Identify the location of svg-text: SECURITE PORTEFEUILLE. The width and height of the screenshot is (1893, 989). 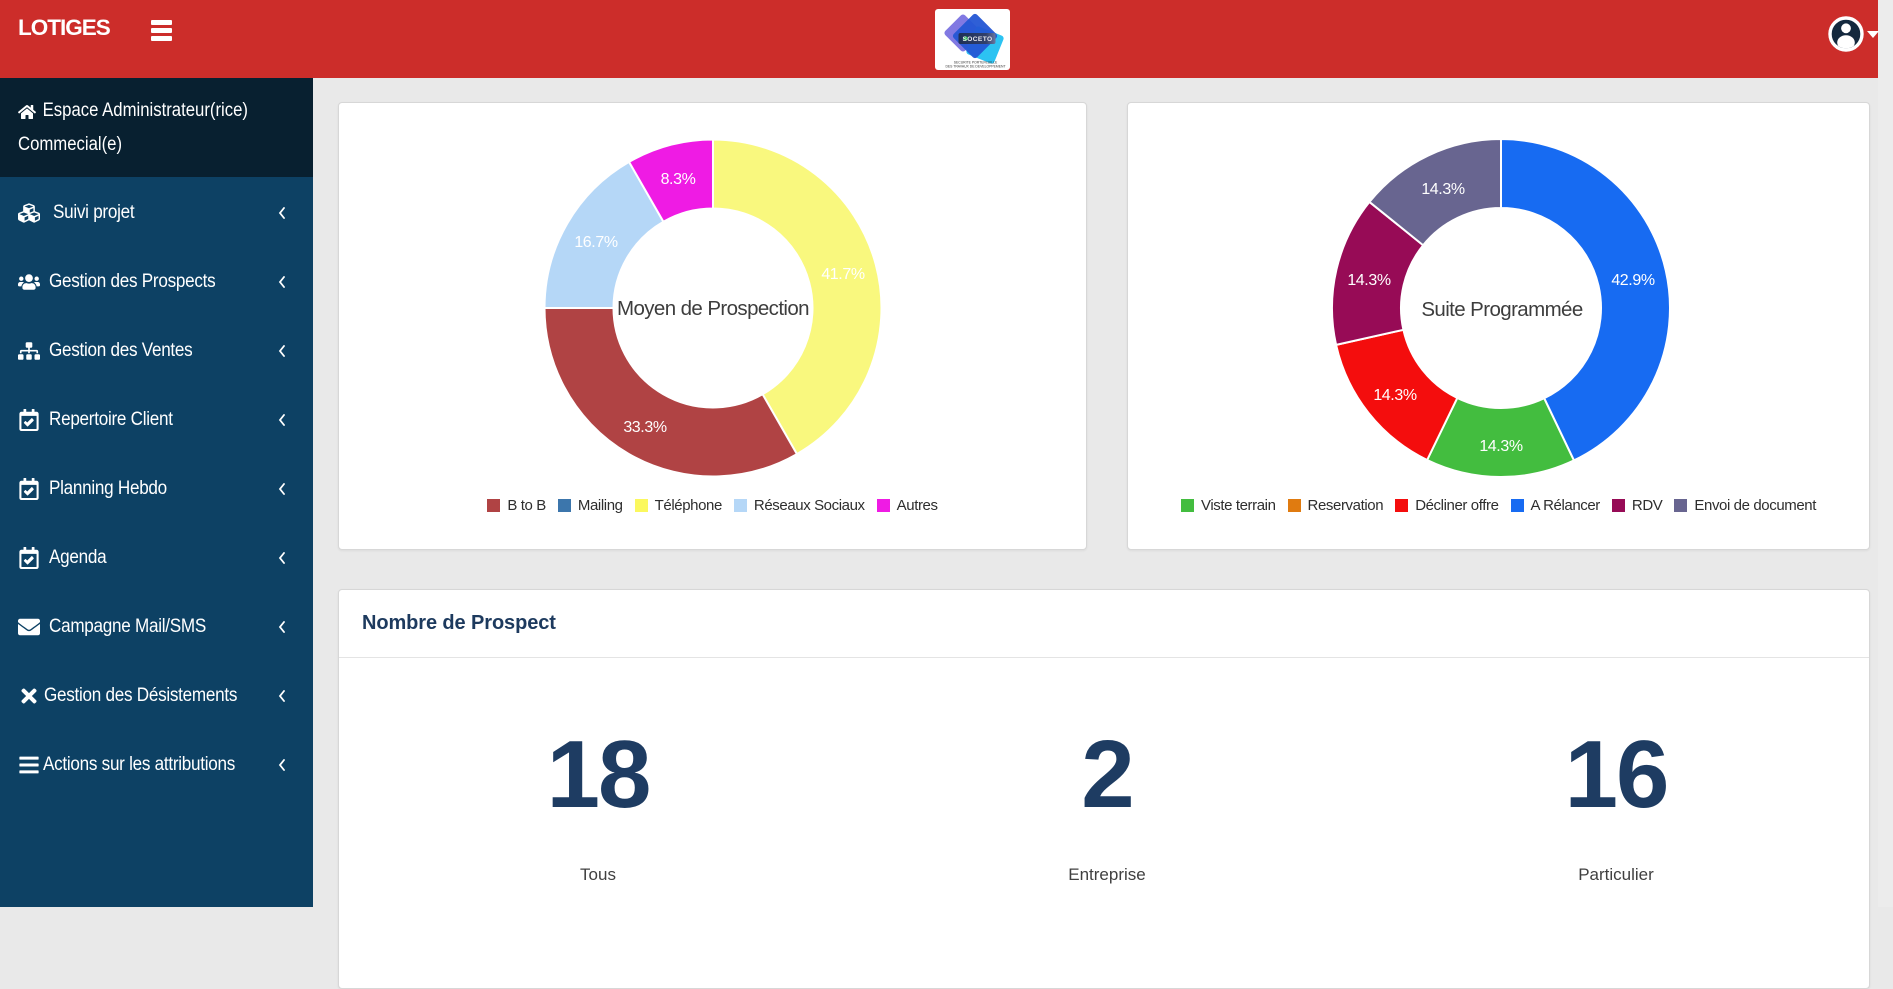
(976, 63).